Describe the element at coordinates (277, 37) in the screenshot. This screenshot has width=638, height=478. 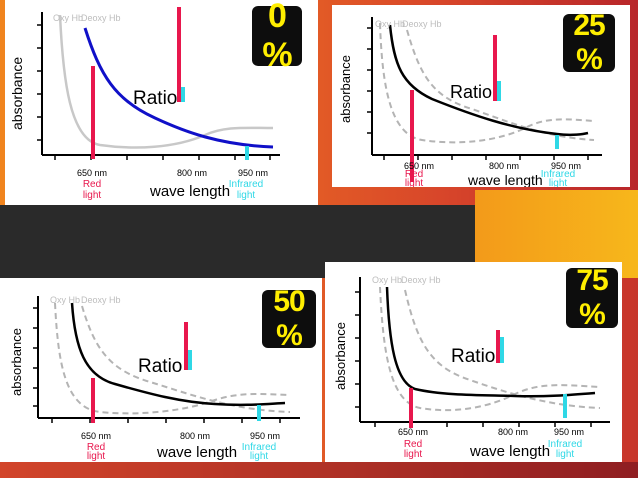
I see `percent-badge-0: 0 %` at that location.